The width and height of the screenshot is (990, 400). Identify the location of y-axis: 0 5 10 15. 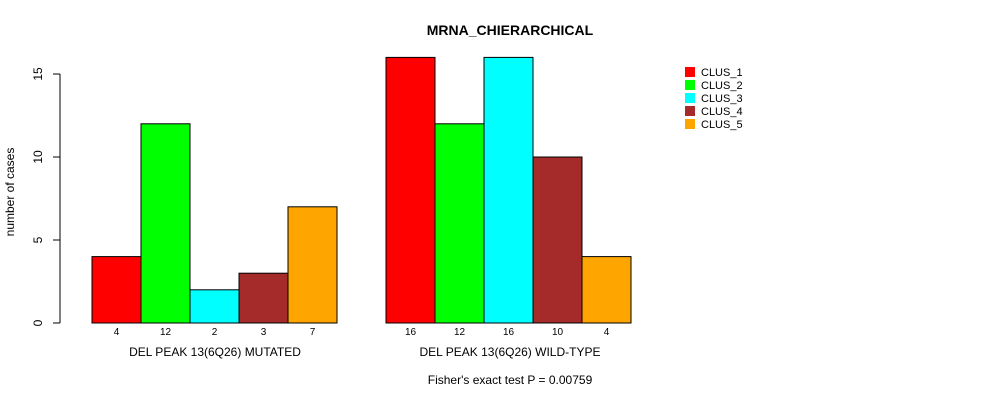
(46, 196).